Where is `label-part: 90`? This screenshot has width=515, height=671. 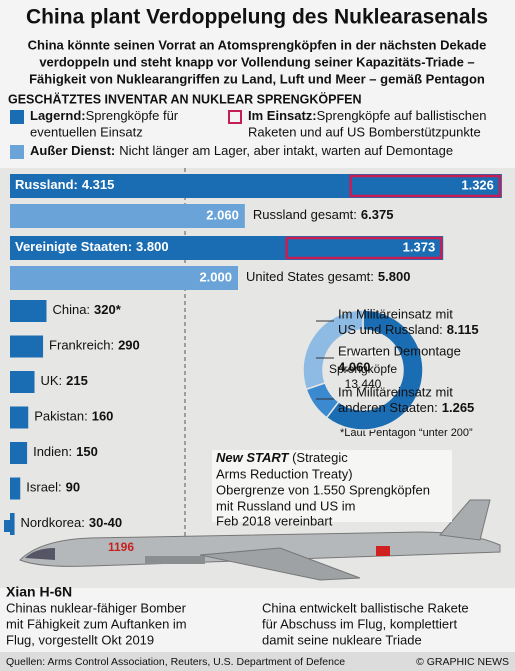 label-part: 90 is located at coordinates (73, 487).